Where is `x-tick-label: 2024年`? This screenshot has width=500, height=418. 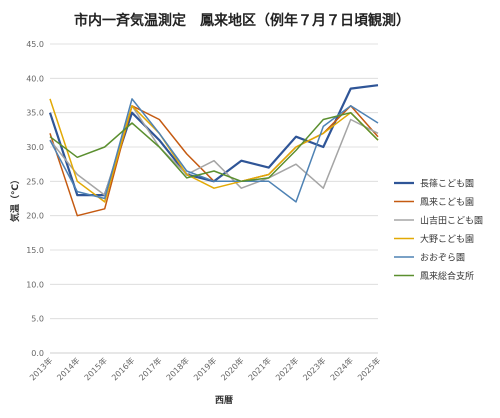
x-tick-label: 2024年 is located at coordinates (341, 368).